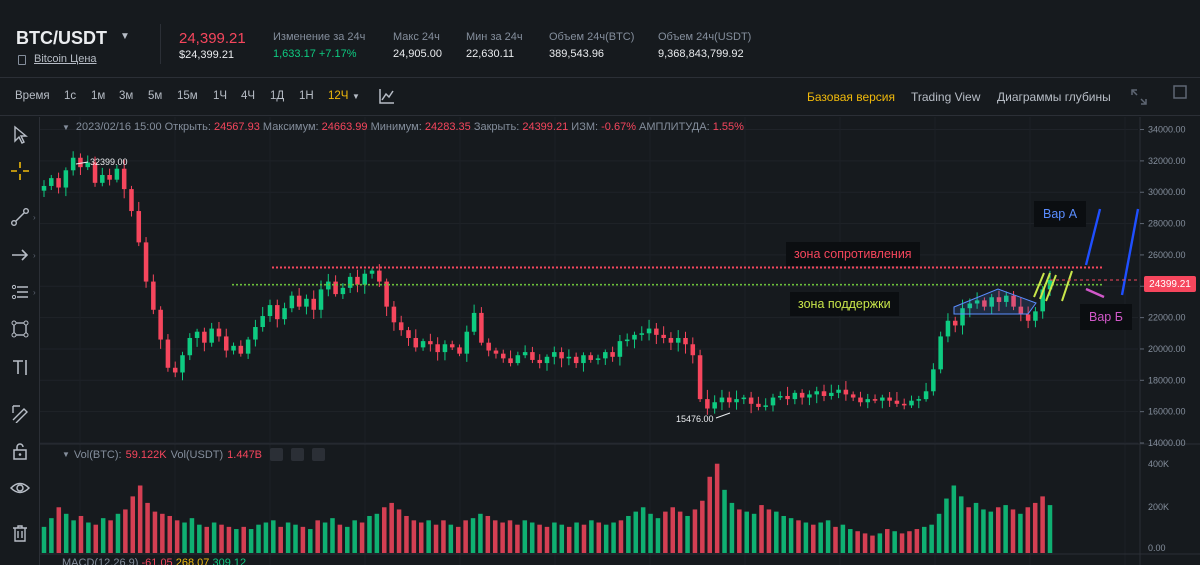  I want to click on legend-date: 2023/02/16 15:00, so click(118, 127).